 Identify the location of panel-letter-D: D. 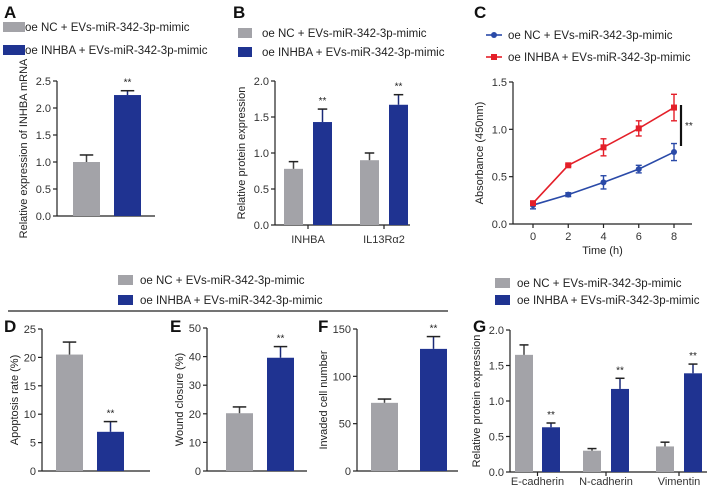
(10, 326).